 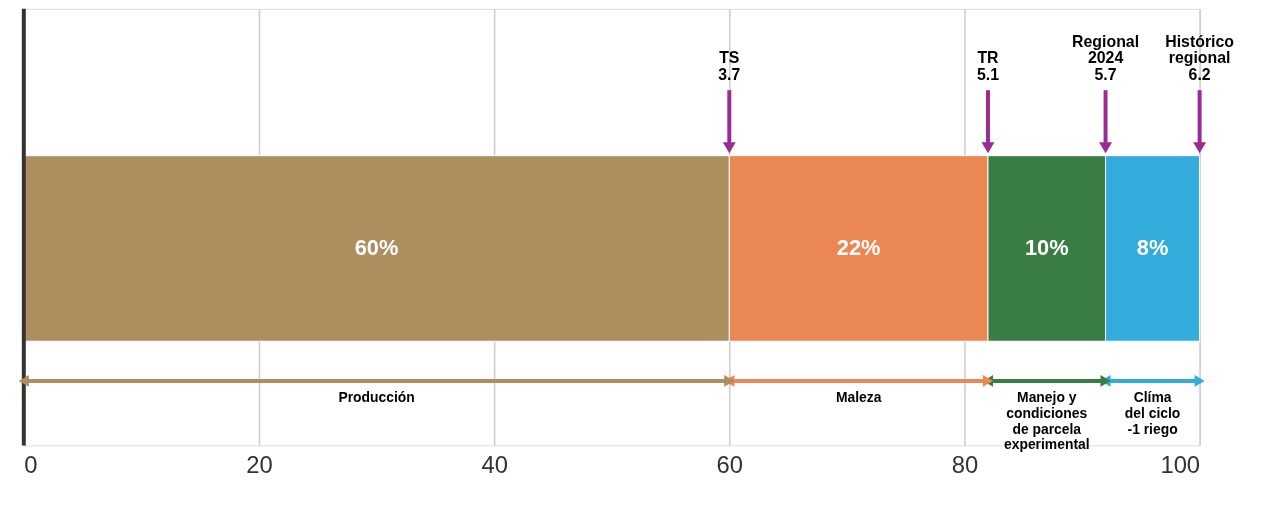 What do you see at coordinates (858, 396) in the screenshot?
I see `annotation: Maleza` at bounding box center [858, 396].